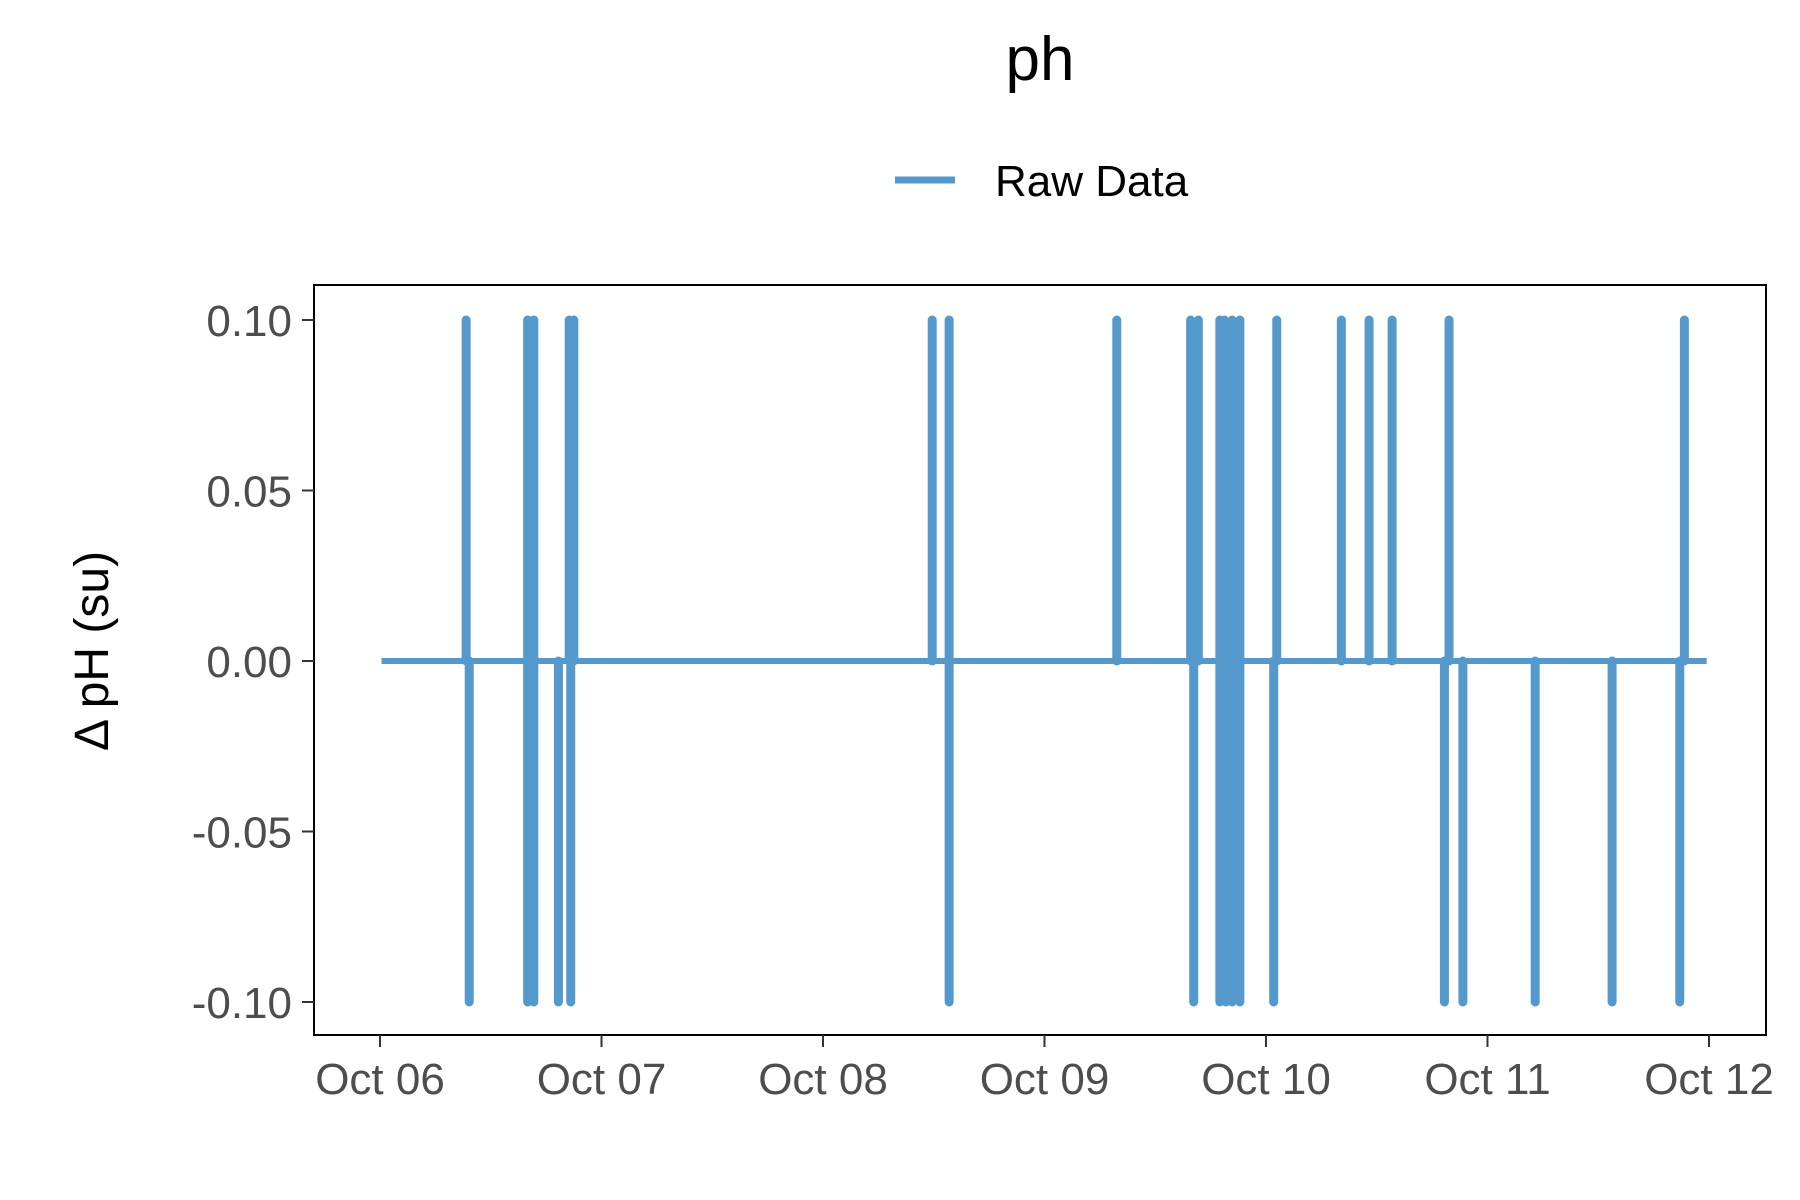  Describe the element at coordinates (1709, 1079) in the screenshot. I see `x-tick-label: Oct 12` at that location.